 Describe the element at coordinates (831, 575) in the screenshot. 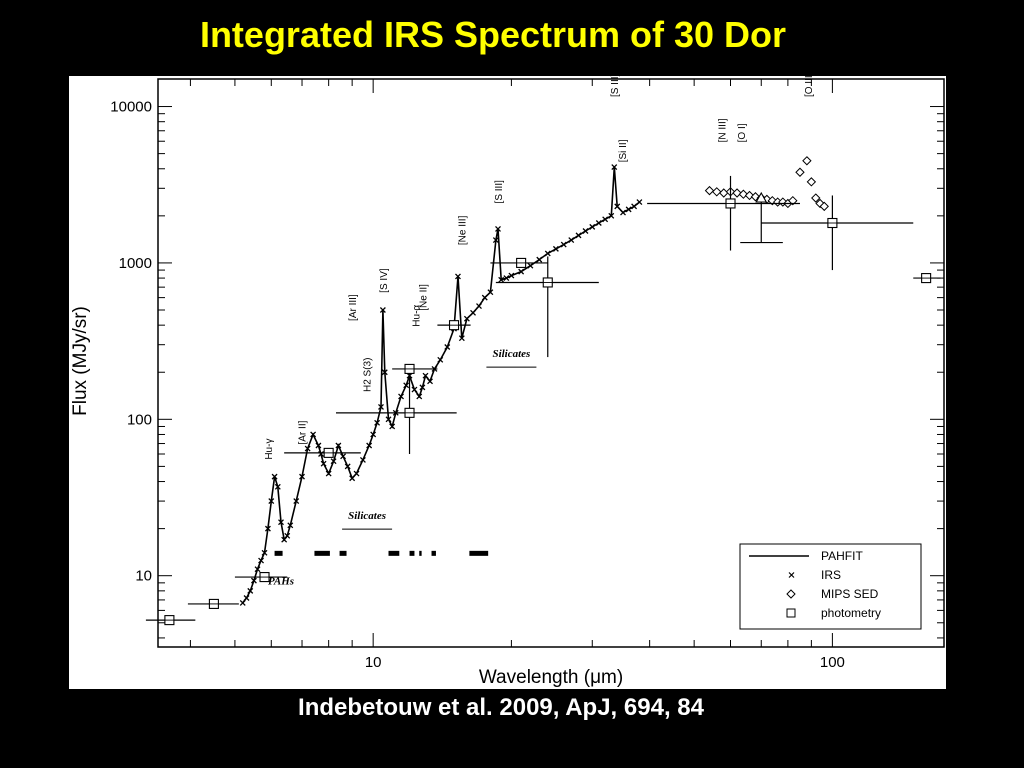

I see `legend-entry-label: IRS` at that location.